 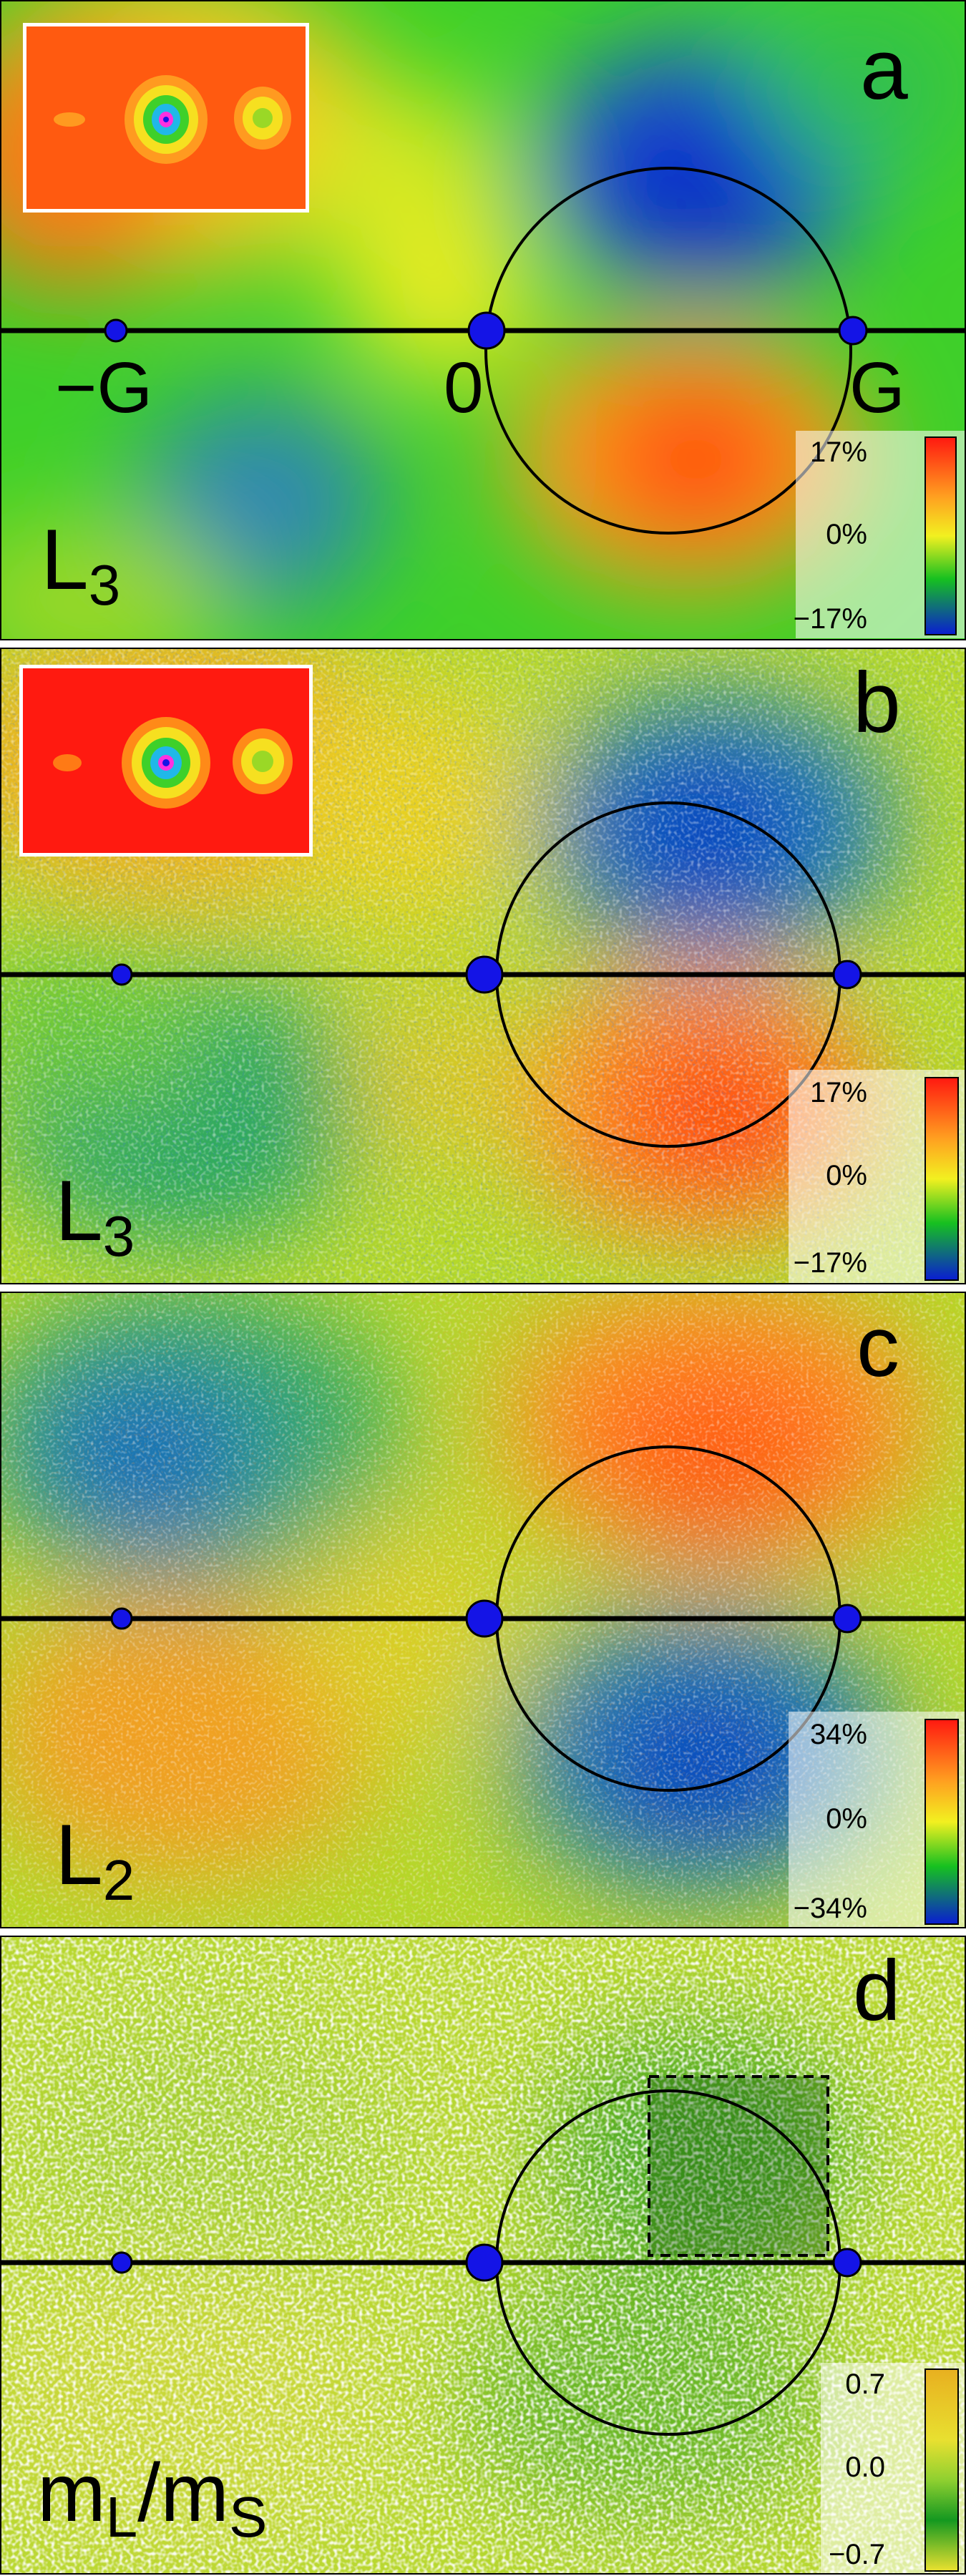 What do you see at coordinates (738, 2166) in the screenshot?
I see `dashed-region` at bounding box center [738, 2166].